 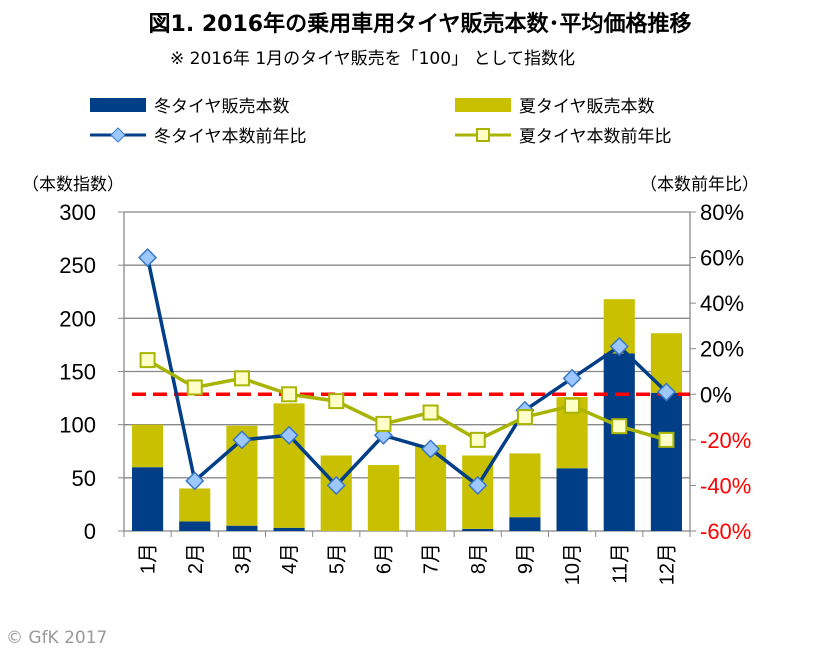 What do you see at coordinates (230, 137) in the screenshot?
I see `legend-label: 冬タイヤ本数前年比` at bounding box center [230, 137].